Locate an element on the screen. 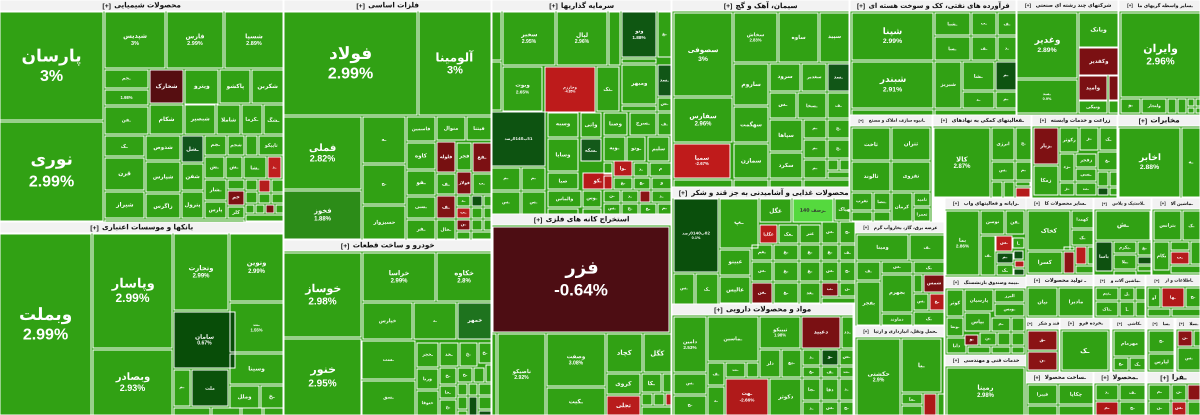  svg-text: 1.55% is located at coordinates (256, 330).